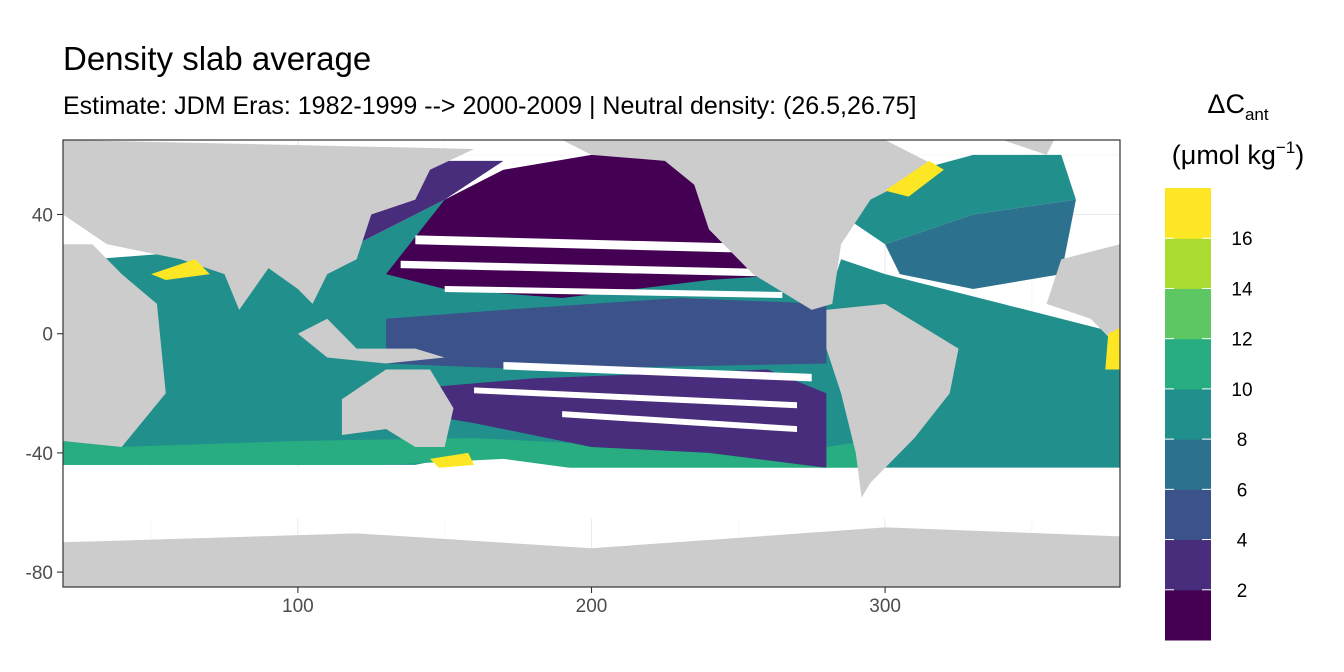  What do you see at coordinates (298, 606) in the screenshot?
I see `x-tick-label: 100` at bounding box center [298, 606].